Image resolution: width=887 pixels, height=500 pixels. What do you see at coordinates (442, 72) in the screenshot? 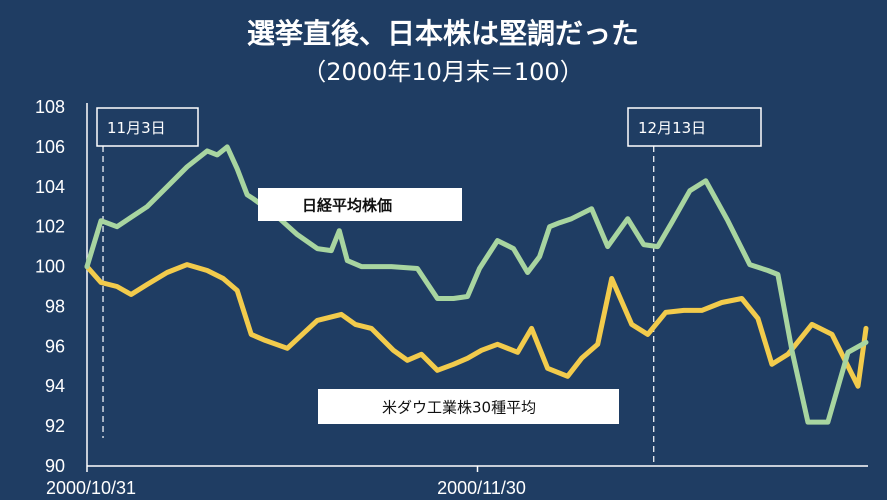
I see `chart-subtitle: （2000年10月末＝100）` at bounding box center [442, 72].